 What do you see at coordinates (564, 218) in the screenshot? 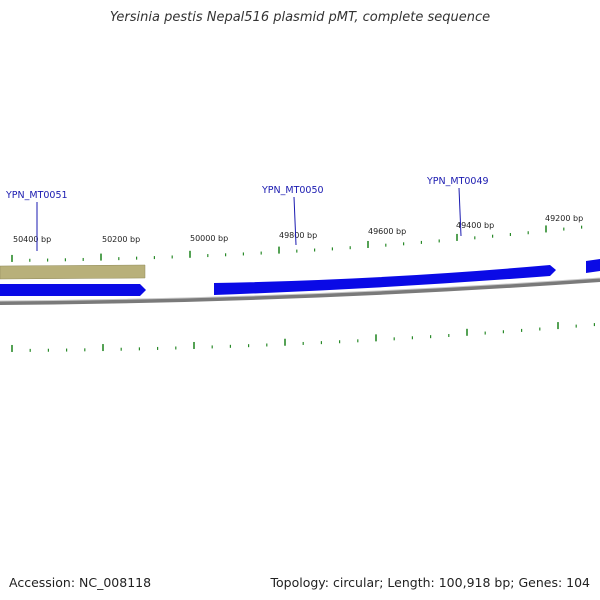
I see `ruler-label-49200: 49200 bp` at bounding box center [564, 218].